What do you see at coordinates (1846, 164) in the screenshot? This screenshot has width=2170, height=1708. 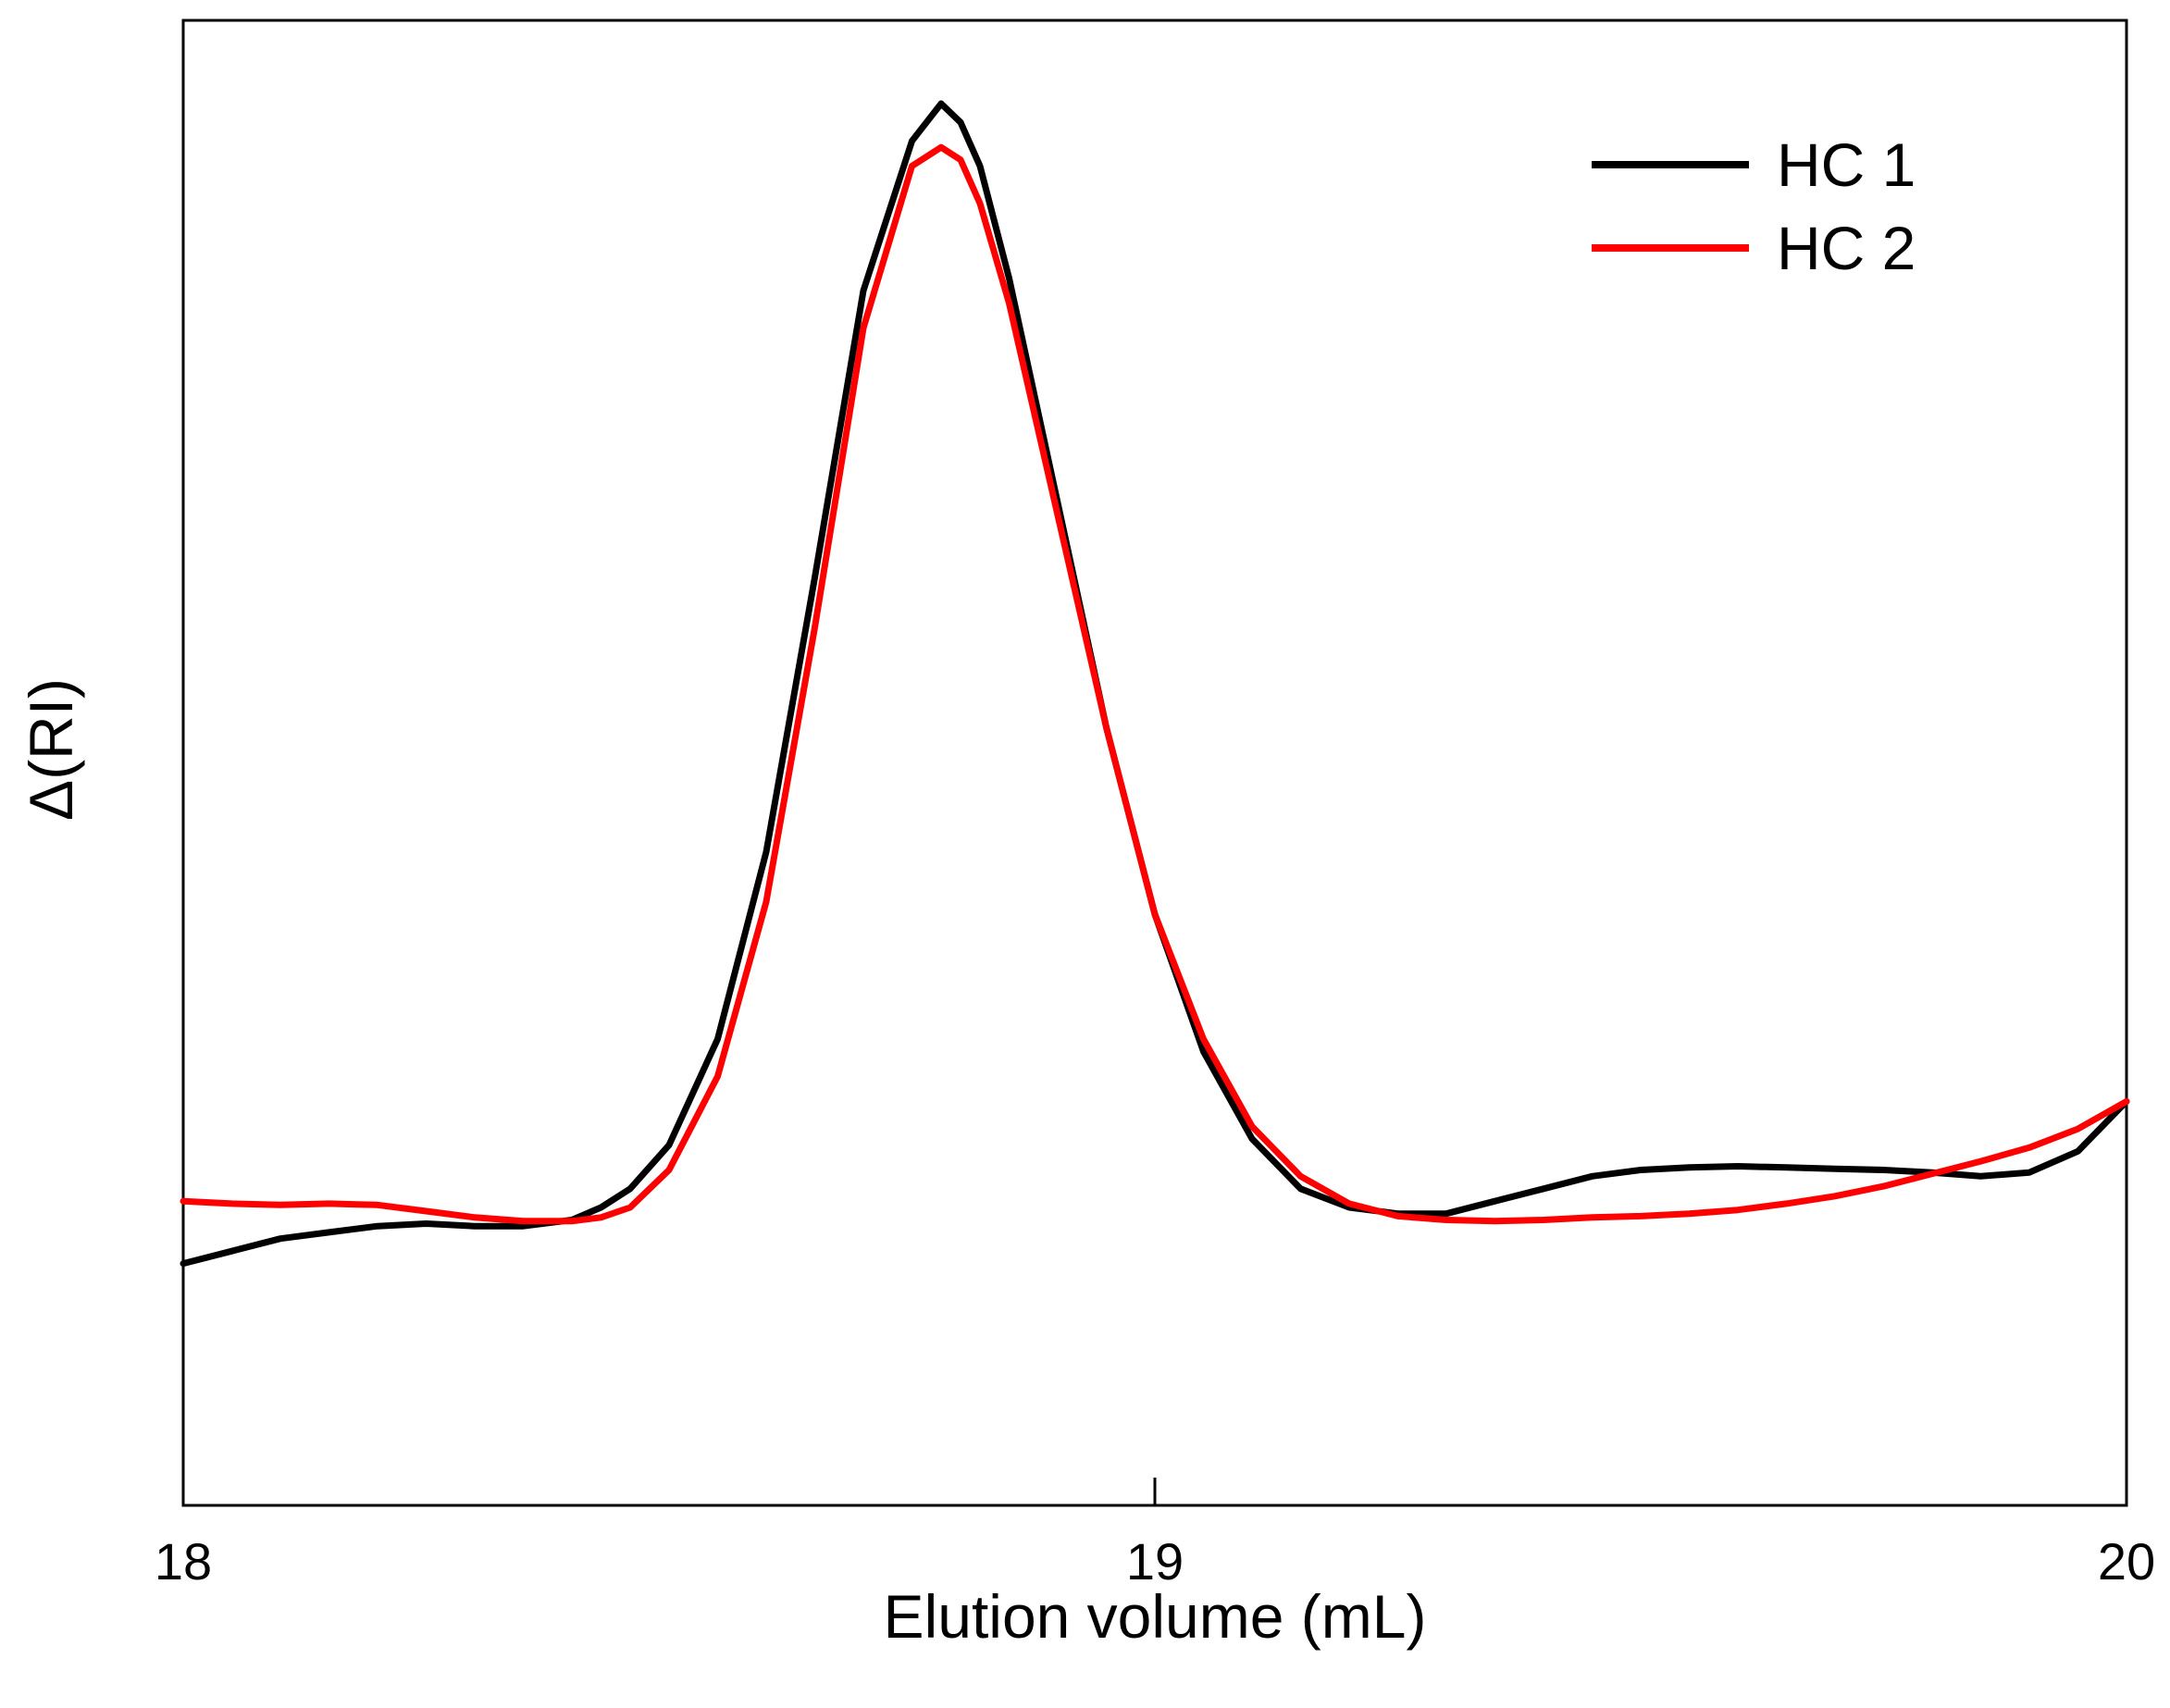 I see `legend-label-hc1: HC 1` at bounding box center [1846, 164].